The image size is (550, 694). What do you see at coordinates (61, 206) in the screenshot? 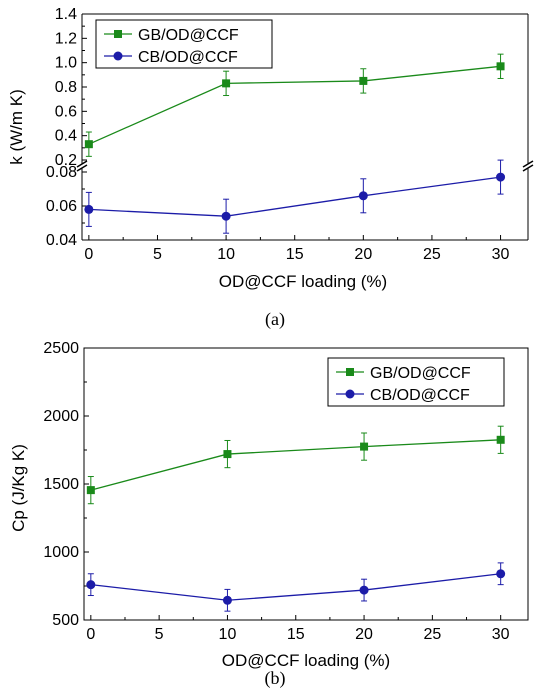
I see `y-lower-tick-label-1: 0.06` at bounding box center [61, 206].